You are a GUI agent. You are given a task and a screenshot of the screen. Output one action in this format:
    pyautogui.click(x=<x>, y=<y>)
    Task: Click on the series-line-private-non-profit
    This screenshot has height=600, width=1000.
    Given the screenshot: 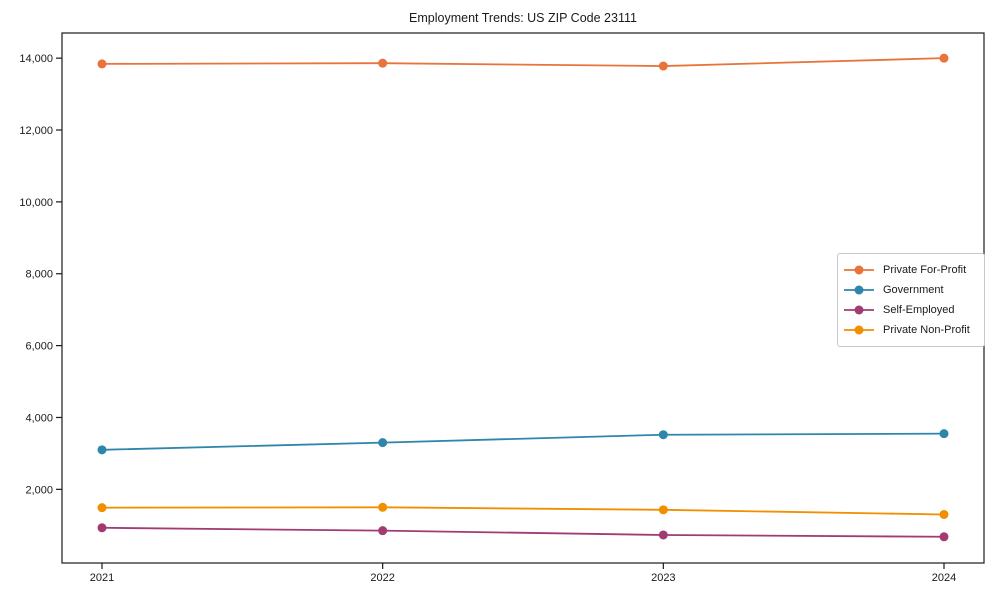 What is the action you would take?
    pyautogui.click(x=523, y=511)
    